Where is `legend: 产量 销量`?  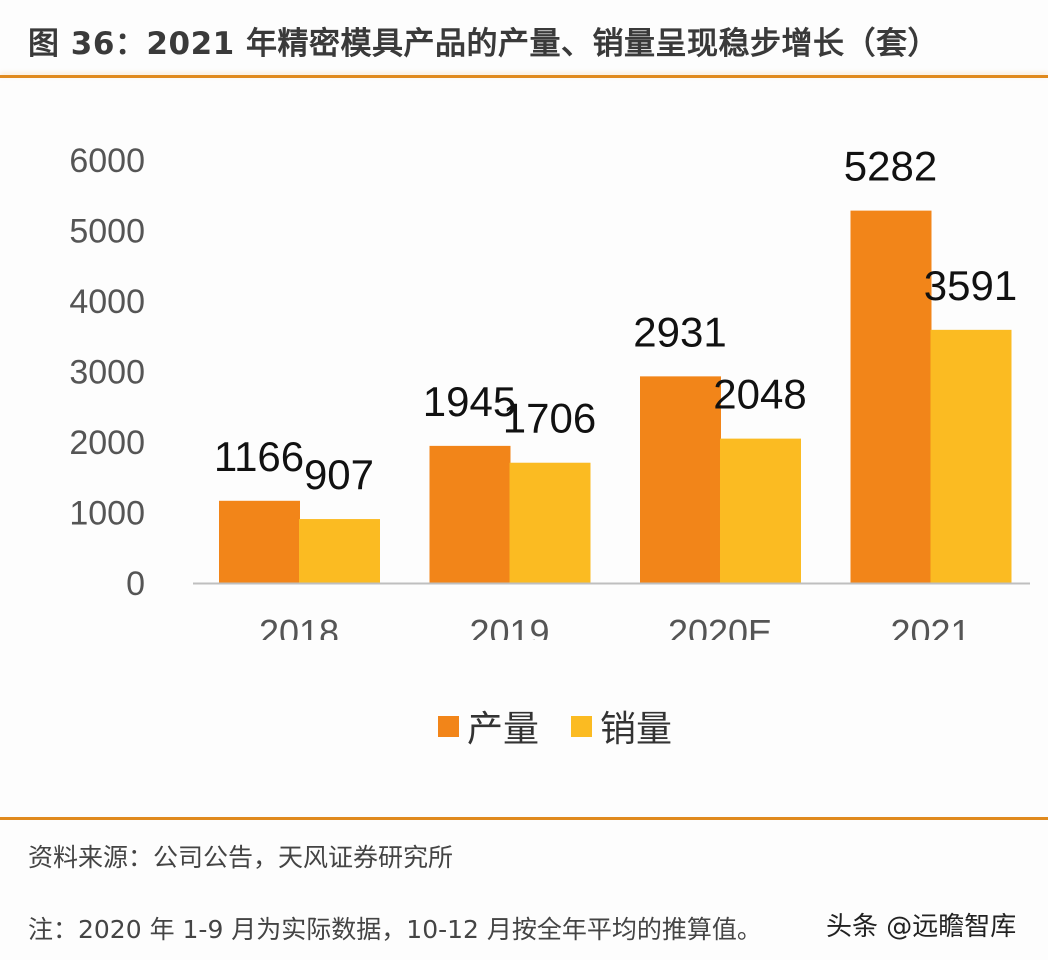
legend: 产量 销量 is located at coordinates (566, 726).